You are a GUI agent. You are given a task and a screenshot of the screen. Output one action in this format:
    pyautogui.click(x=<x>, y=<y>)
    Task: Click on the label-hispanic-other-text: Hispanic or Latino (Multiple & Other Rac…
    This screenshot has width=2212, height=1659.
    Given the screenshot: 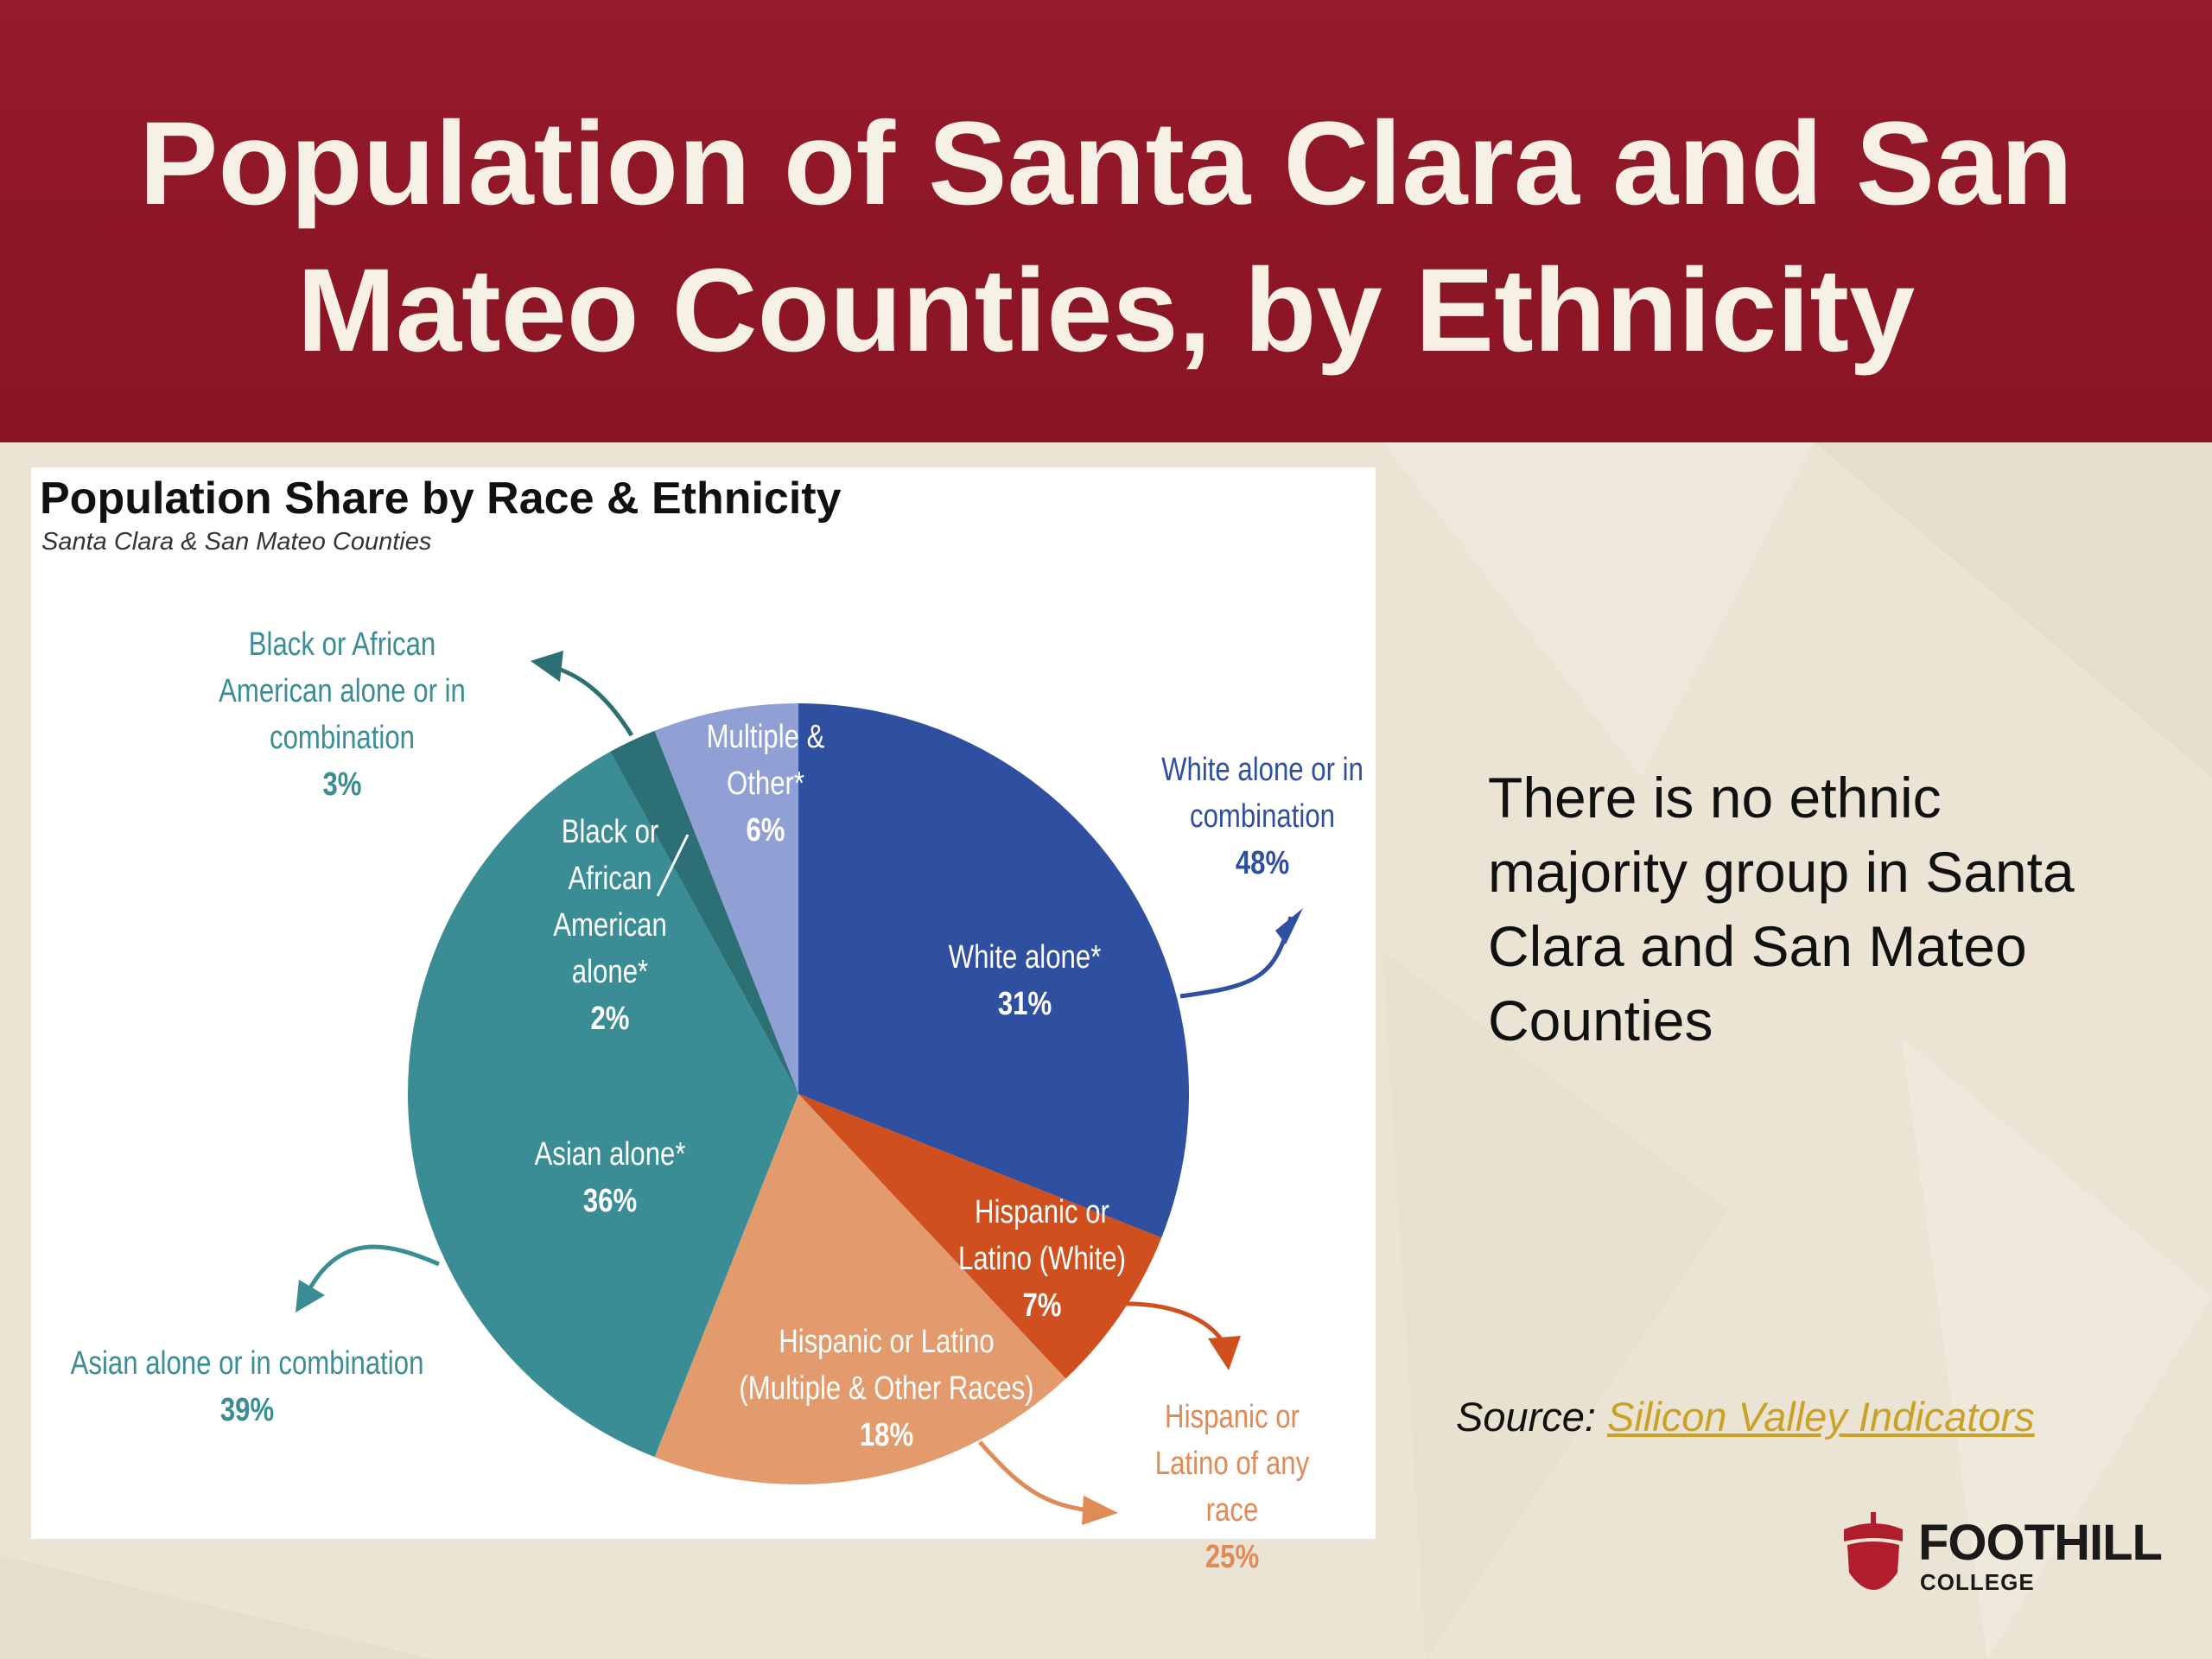 What is the action you would take?
    pyautogui.click(x=886, y=1365)
    